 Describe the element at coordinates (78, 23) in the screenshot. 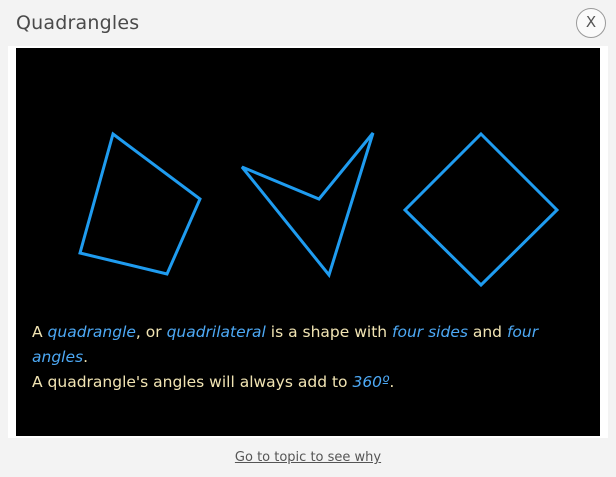

I see `dialog-title: Quadrangles` at that location.